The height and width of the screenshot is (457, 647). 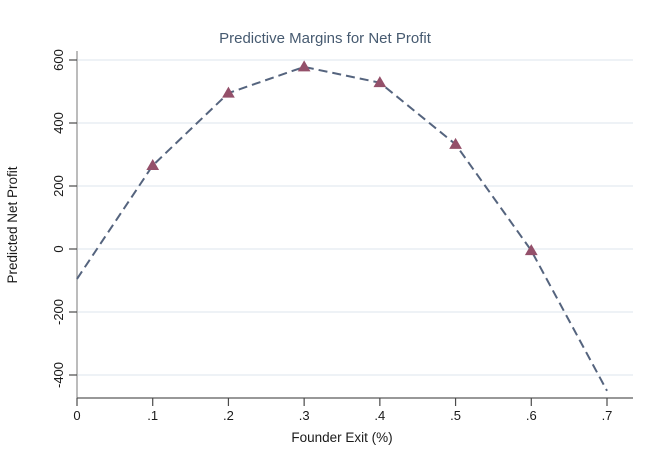 What do you see at coordinates (325, 38) in the screenshot?
I see `chart-title: Predictive Margins for Net Profit` at bounding box center [325, 38].